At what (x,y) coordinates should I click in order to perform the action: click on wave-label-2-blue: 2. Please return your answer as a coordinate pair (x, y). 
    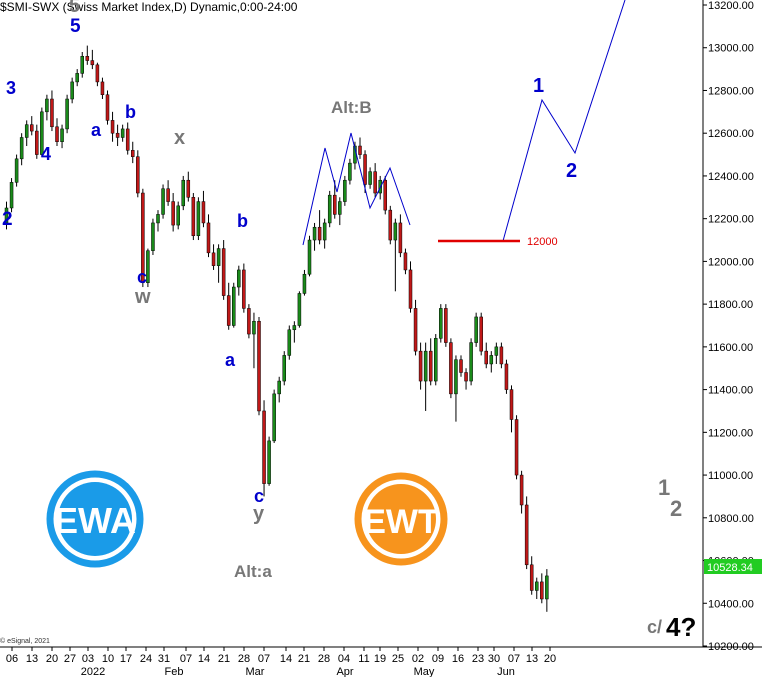
    Looking at the image, I should click on (571, 171).